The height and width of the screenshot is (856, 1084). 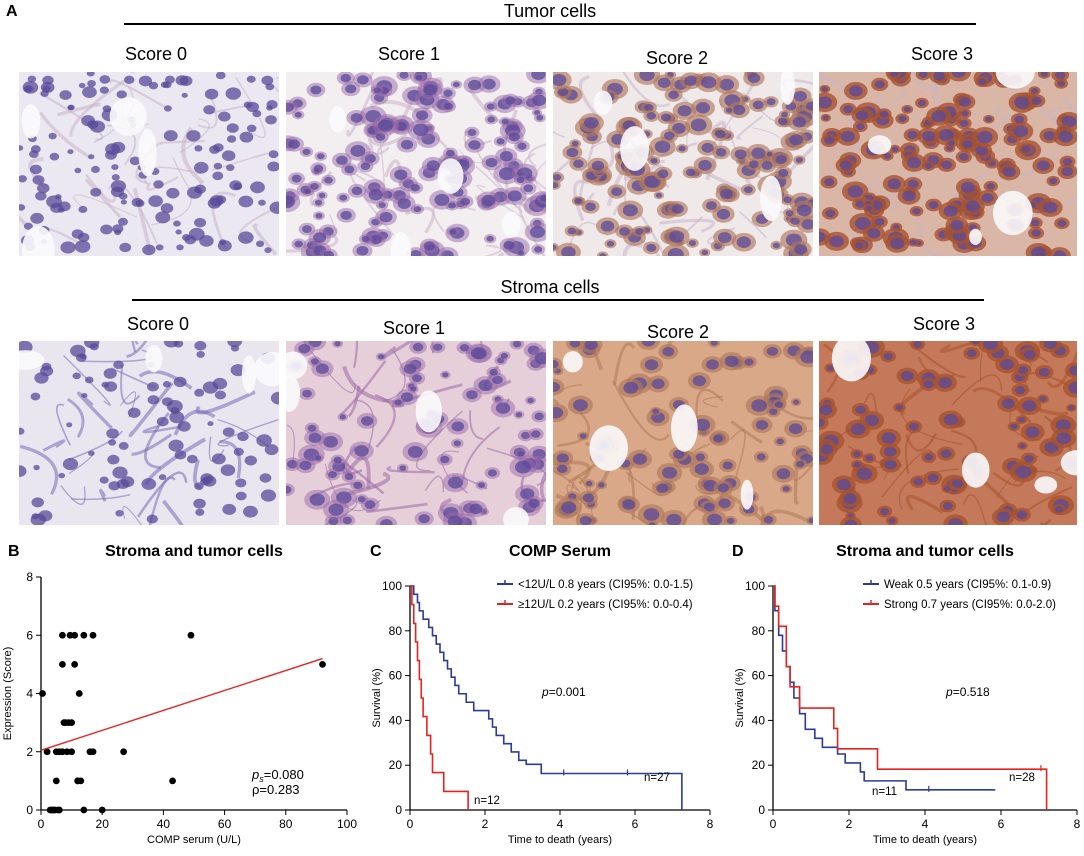 What do you see at coordinates (710, 824) in the screenshot?
I see `x-tick-label: 8` at bounding box center [710, 824].